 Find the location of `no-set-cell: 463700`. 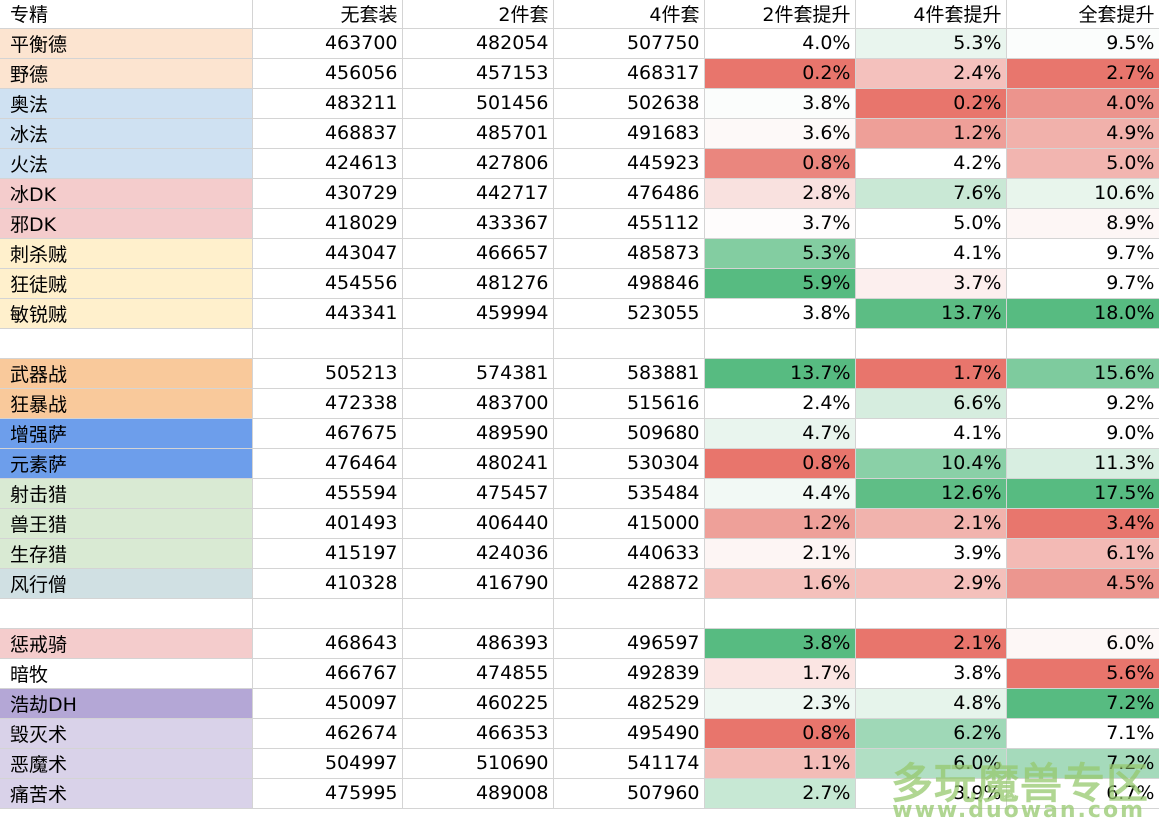

no-set-cell: 463700 is located at coordinates (327, 43).